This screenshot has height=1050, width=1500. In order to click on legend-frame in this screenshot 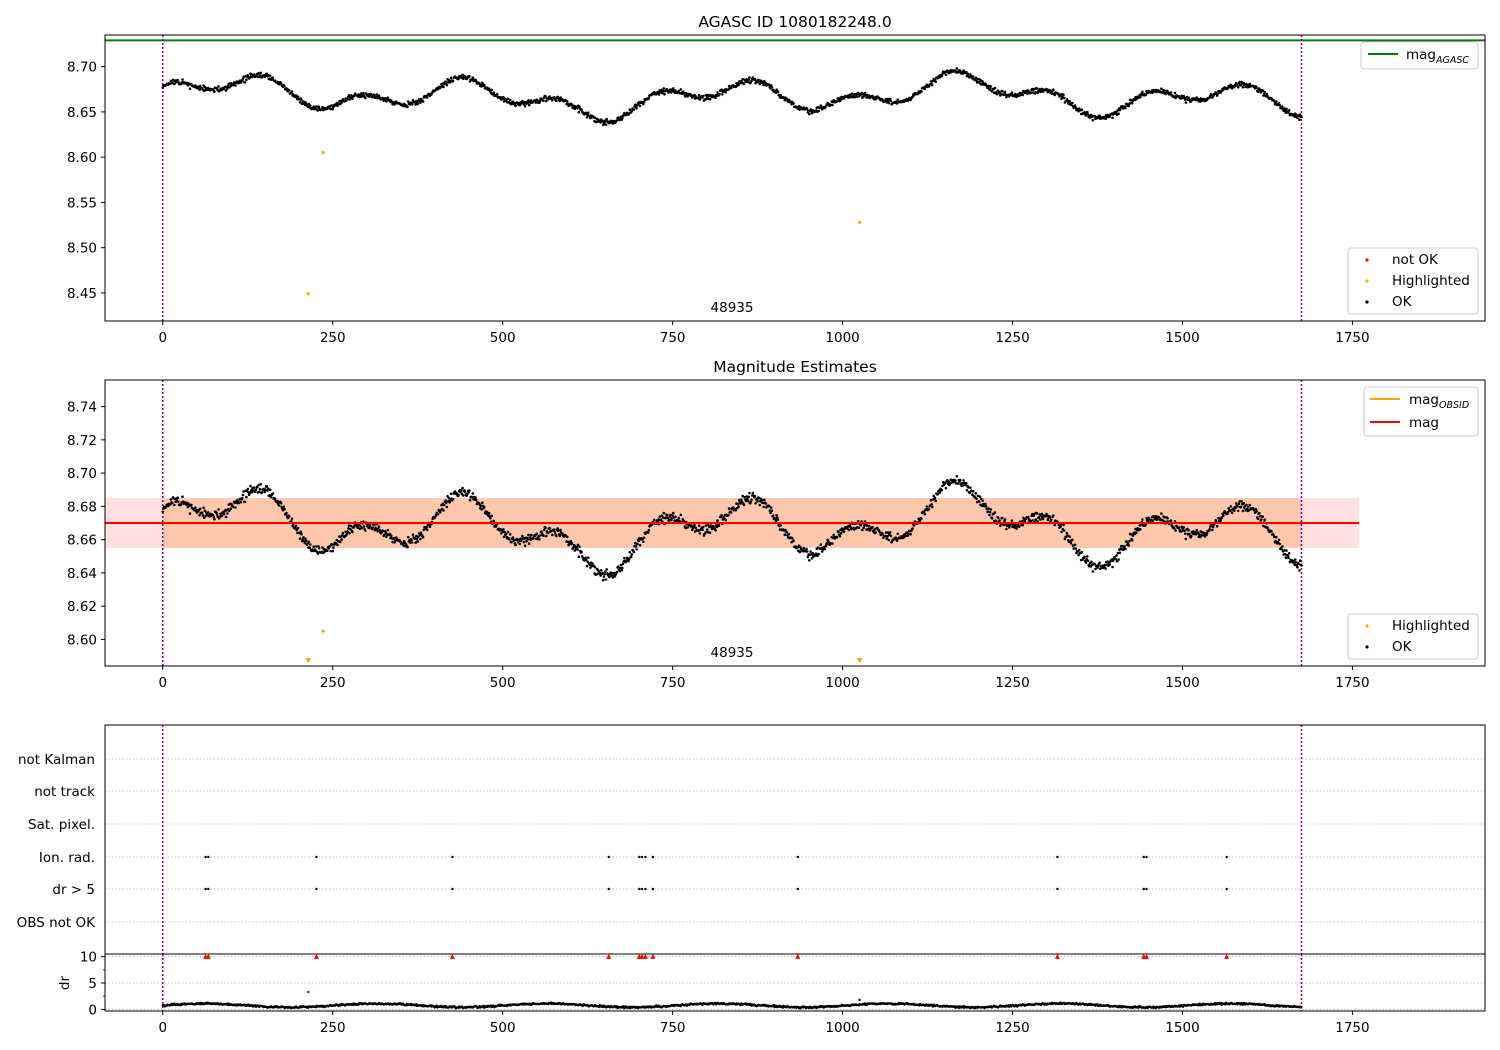, I will do `click(1419, 55)`.